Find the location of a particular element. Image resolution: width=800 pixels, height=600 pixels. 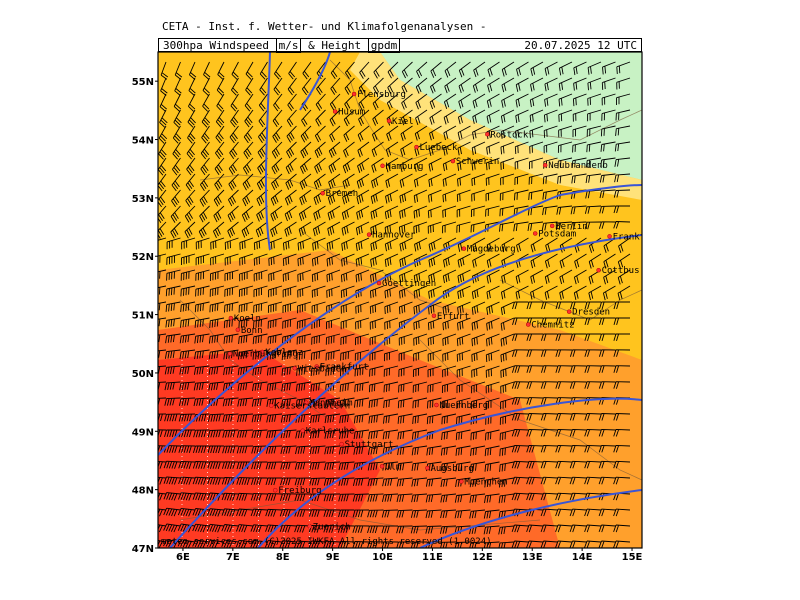

city-label: Cottbus is located at coordinates (621, 271).